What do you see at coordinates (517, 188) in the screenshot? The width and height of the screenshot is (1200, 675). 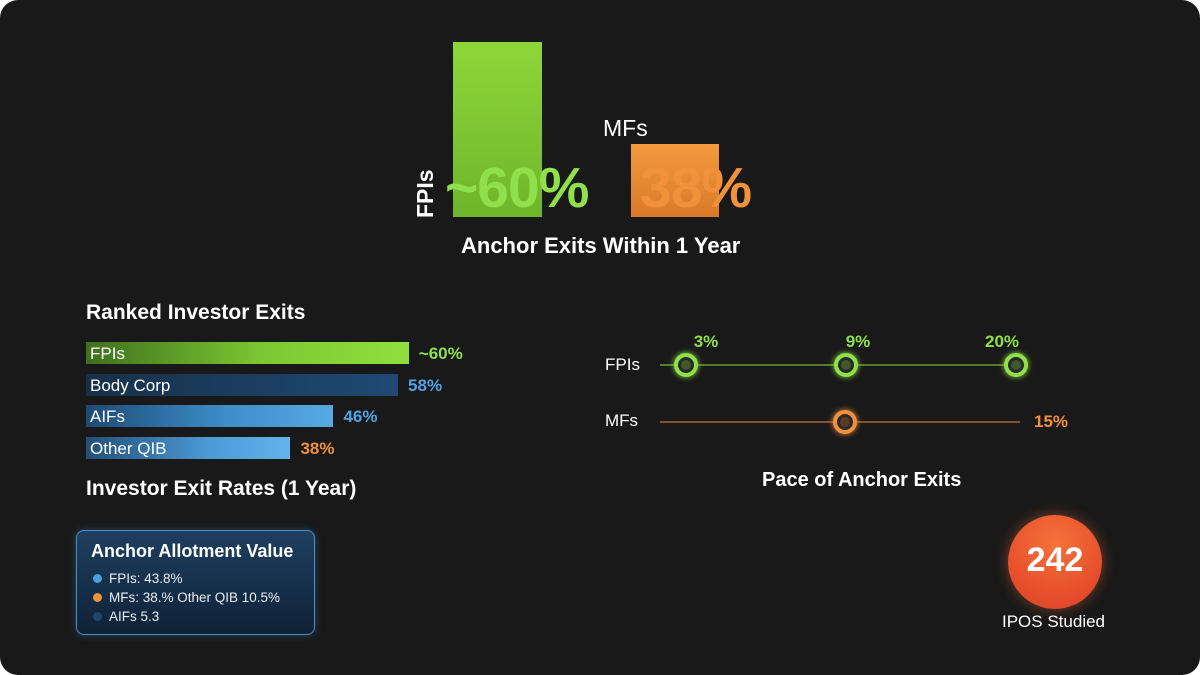 I see `hero-value-fpis: ~60%` at bounding box center [517, 188].